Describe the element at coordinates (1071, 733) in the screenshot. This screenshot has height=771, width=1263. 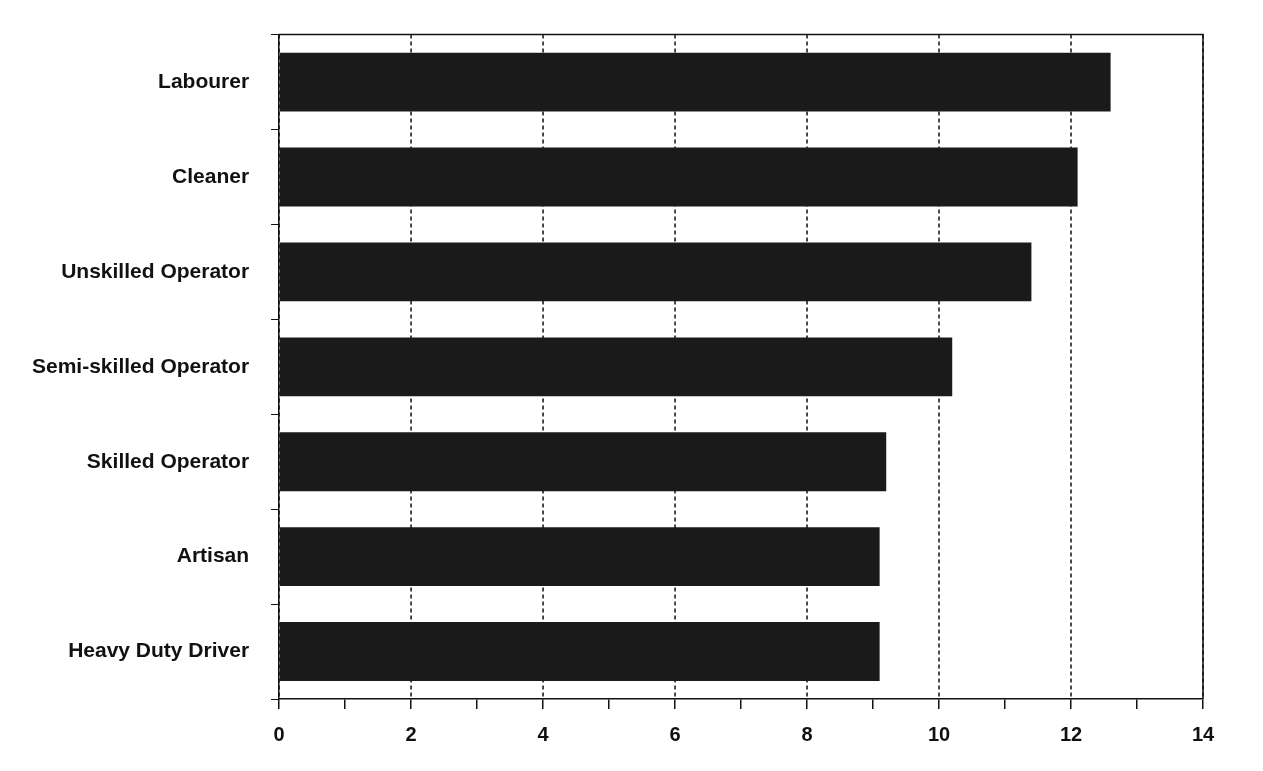
I see `x-tick-label: 12` at that location.